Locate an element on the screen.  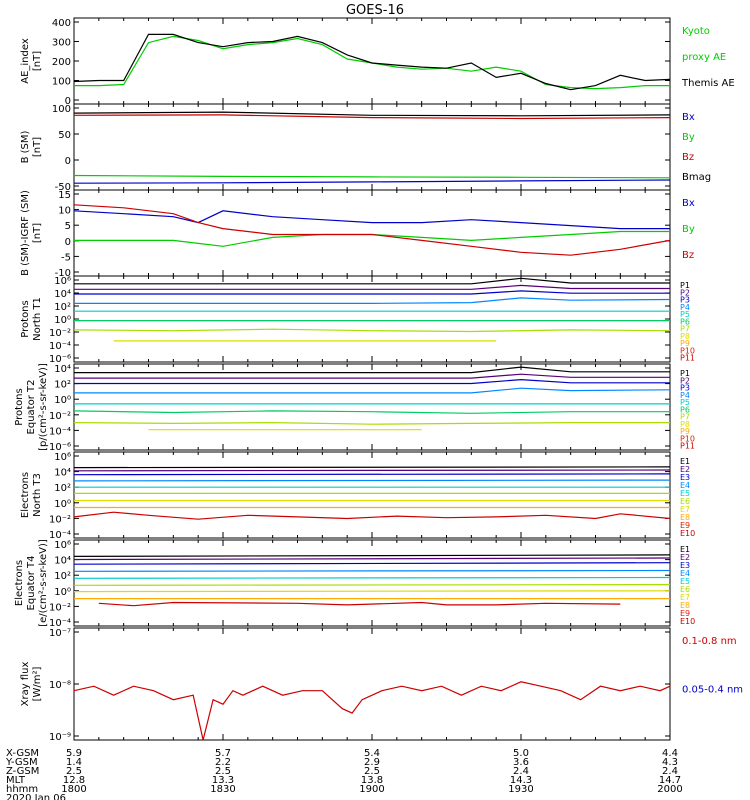
y-tick-label: -5 is located at coordinates (66, 257).